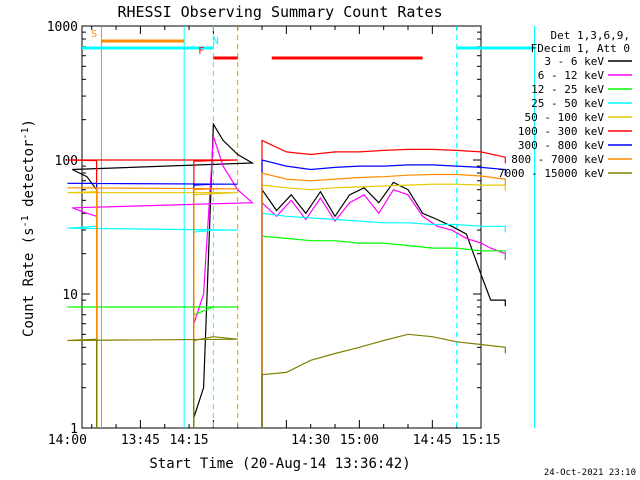 The height and width of the screenshot is (480, 640). What do you see at coordinates (310, 440) in the screenshot?
I see `x-tick-label: 14:30` at bounding box center [310, 440].